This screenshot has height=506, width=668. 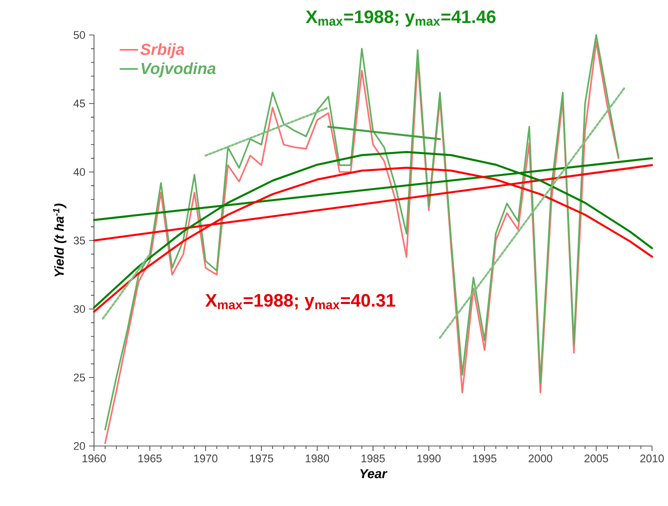 I want to click on x-tick-label: 1995, so click(x=484, y=458).